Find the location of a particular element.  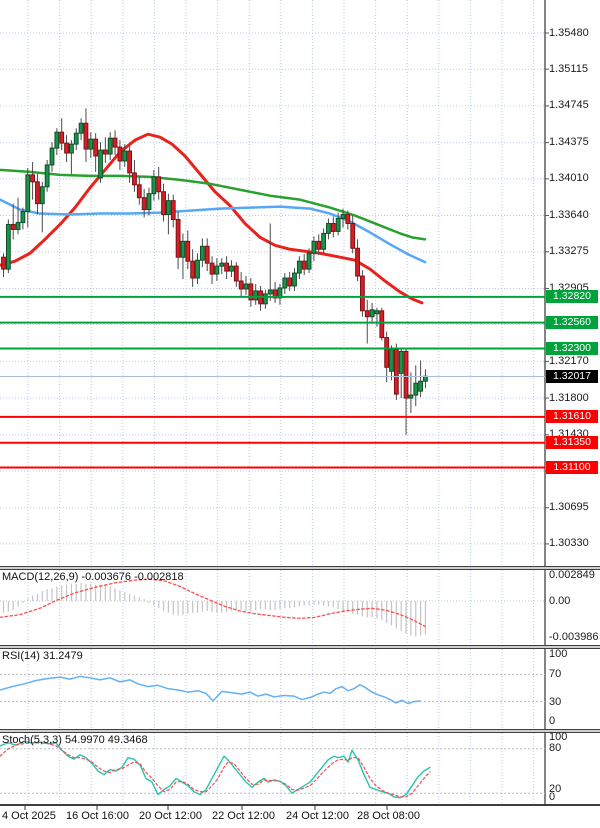

support-level-badge: 1.31100 is located at coordinates (572, 468).